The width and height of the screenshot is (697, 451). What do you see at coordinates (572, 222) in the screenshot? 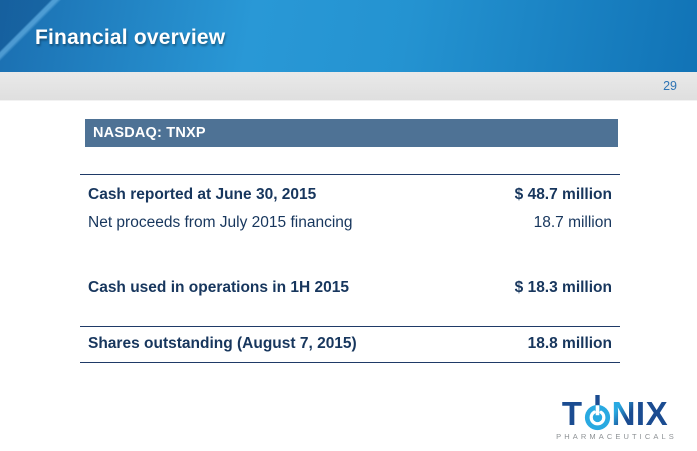
I see `row-value: 18.7 million` at bounding box center [572, 222].